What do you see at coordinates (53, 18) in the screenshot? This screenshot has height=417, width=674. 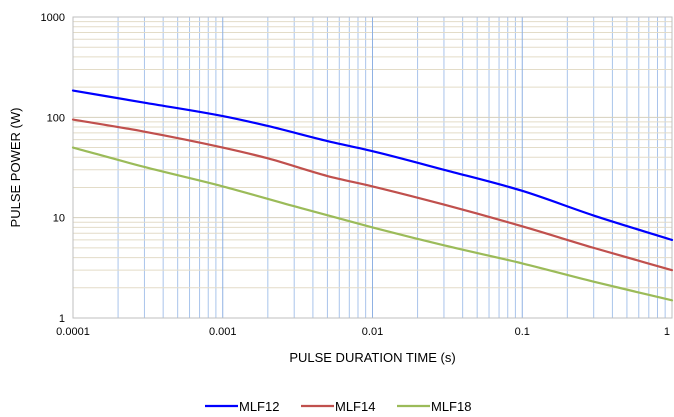 I see `y-tick-label: 1000` at bounding box center [53, 18].